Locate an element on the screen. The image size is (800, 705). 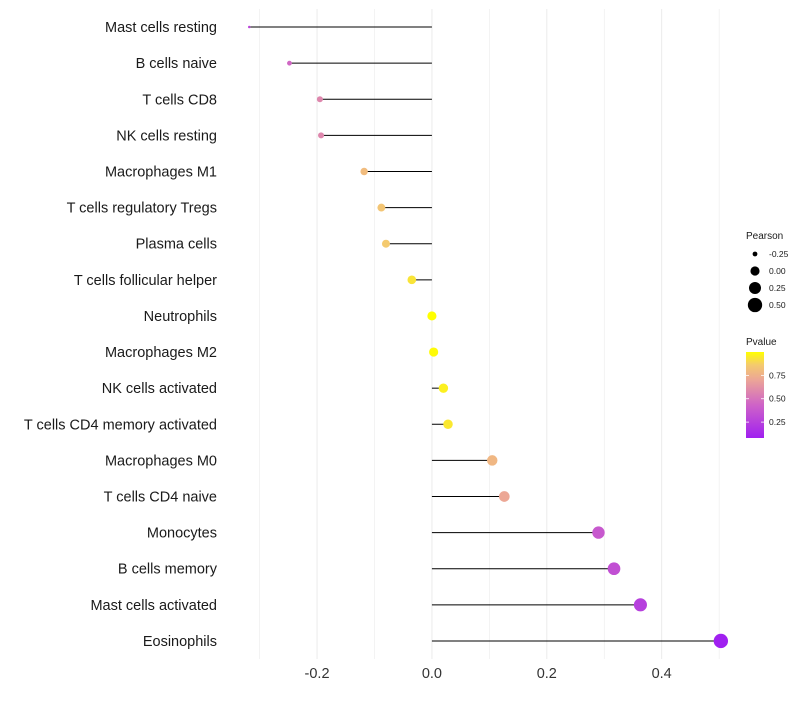
x-tick-label: 0.4 is located at coordinates (662, 674).